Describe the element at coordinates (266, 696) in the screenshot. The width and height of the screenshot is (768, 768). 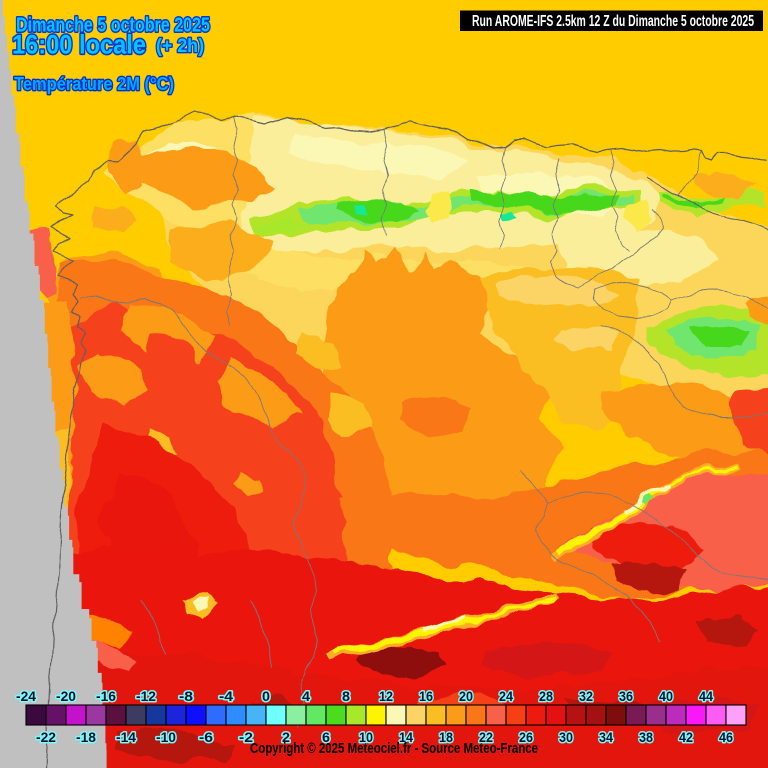
I see `svg-text: 0` at that location.